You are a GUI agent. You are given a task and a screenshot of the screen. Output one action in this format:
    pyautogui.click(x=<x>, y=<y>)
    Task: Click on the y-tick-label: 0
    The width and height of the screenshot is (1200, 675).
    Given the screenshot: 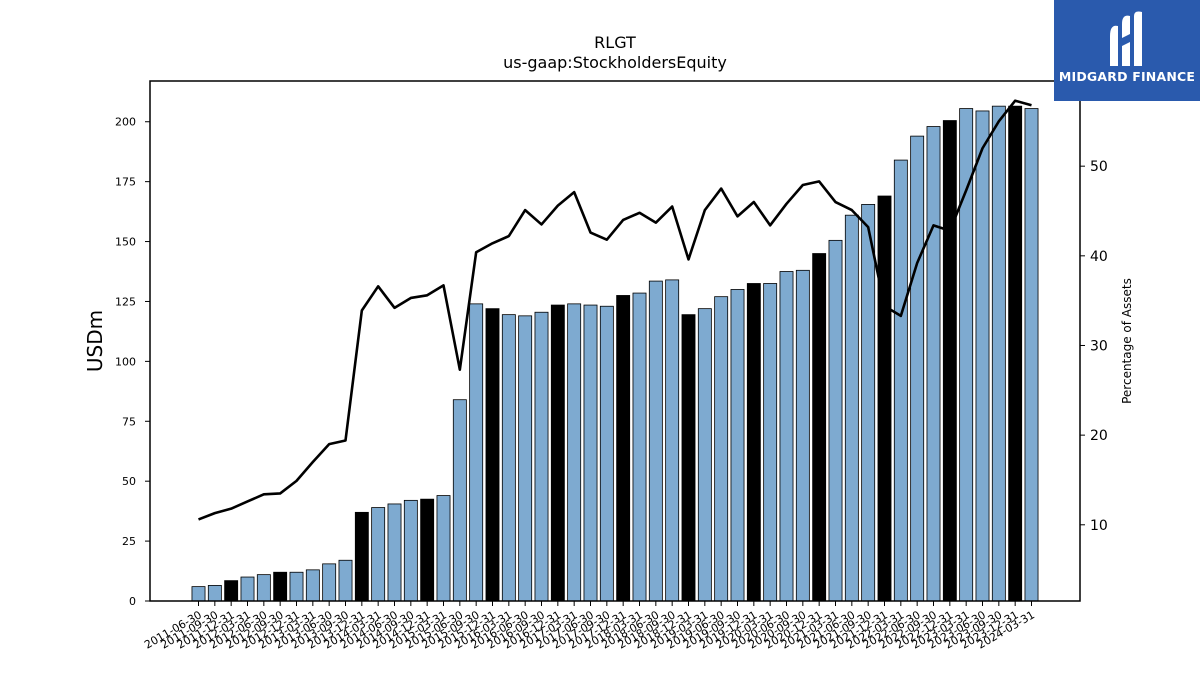 What is the action you would take?
    pyautogui.click(x=132, y=601)
    